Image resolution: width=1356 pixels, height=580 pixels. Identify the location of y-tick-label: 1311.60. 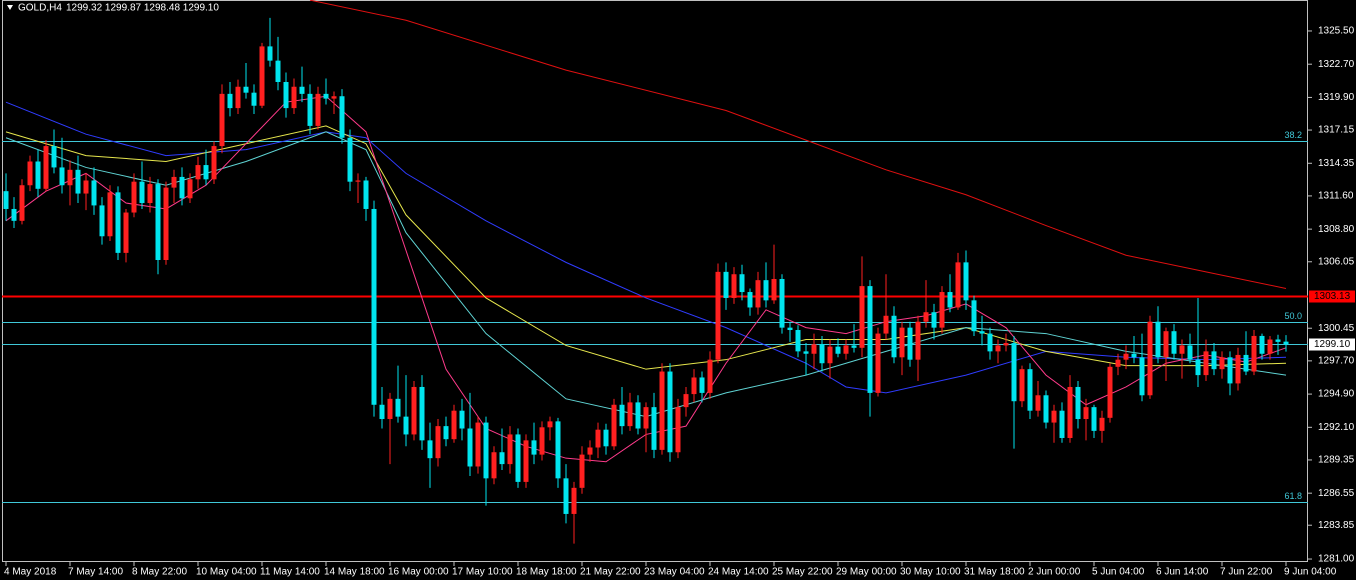
(1336, 196).